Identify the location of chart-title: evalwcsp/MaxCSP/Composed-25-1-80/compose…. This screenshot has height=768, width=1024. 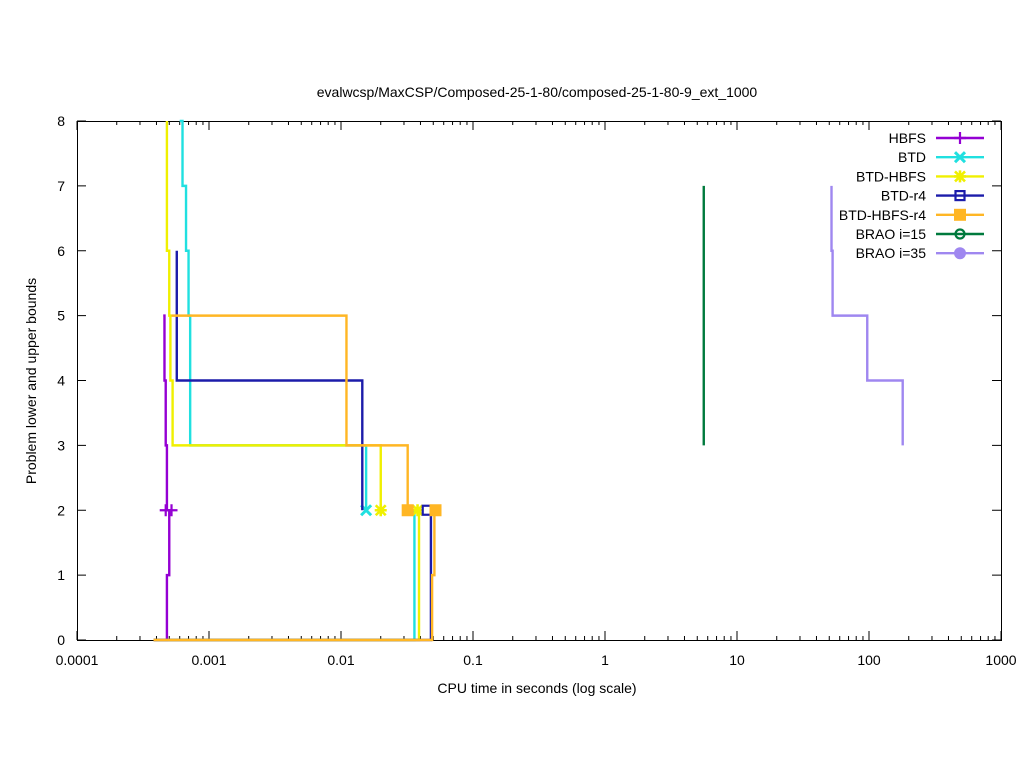
(537, 92).